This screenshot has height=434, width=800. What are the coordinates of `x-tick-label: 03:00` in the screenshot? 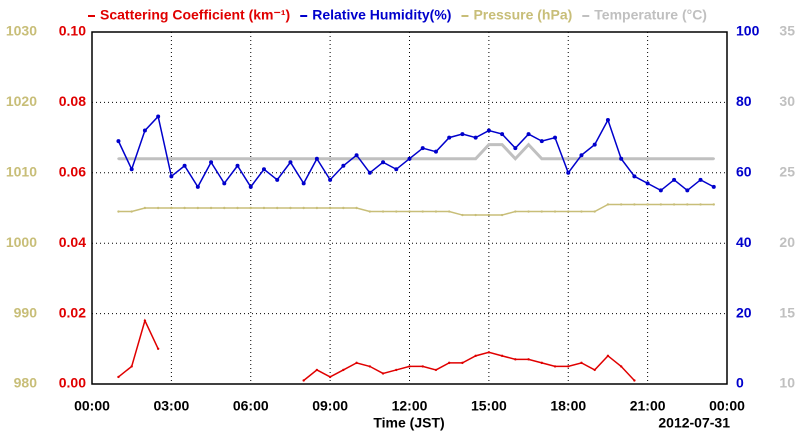 It's located at (171, 406).